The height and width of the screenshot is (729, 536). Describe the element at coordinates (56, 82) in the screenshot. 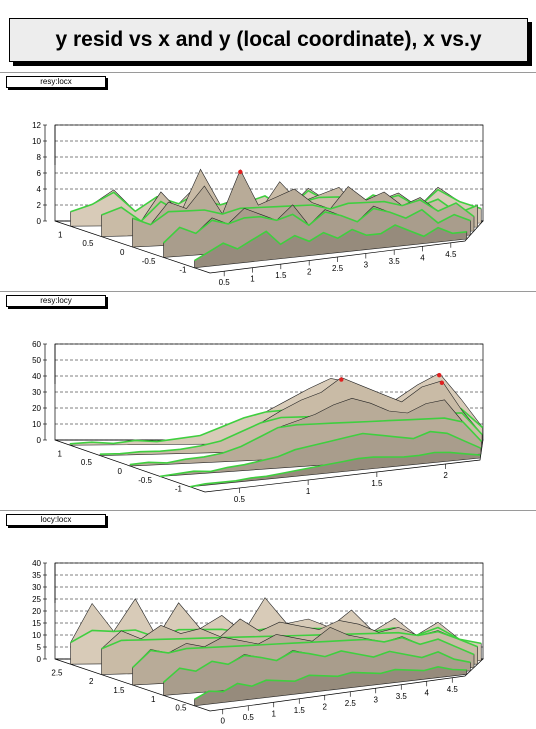

I see `pad-label: resy:locx` at that location.